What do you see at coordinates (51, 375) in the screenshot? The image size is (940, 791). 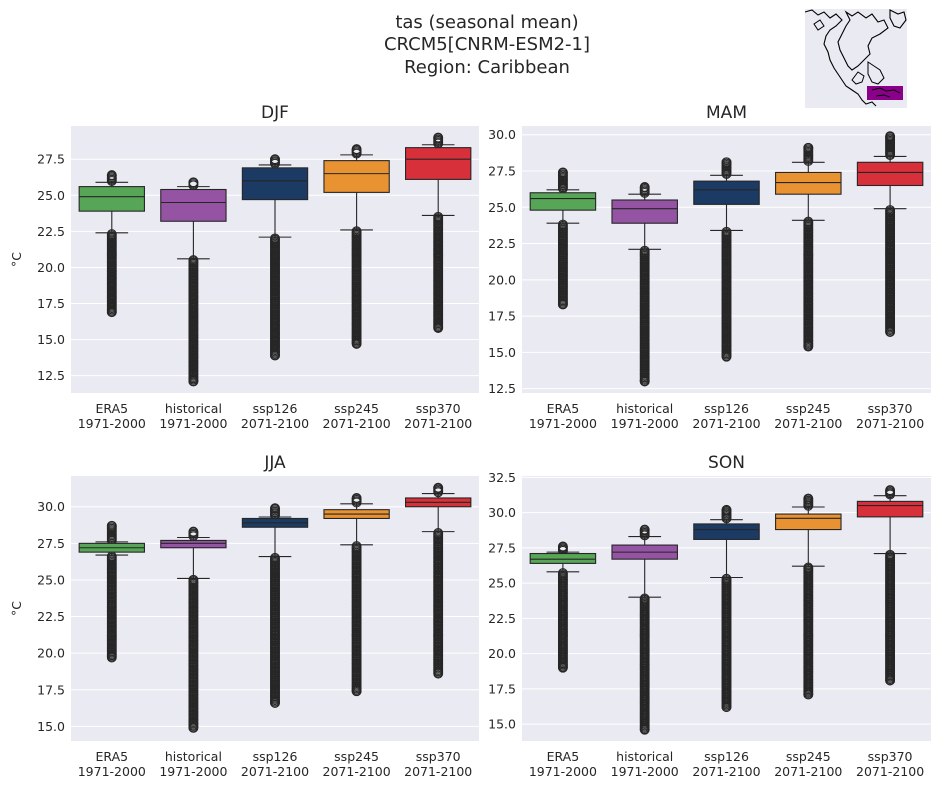 I see `y-tick-label: 12.5` at bounding box center [51, 375].